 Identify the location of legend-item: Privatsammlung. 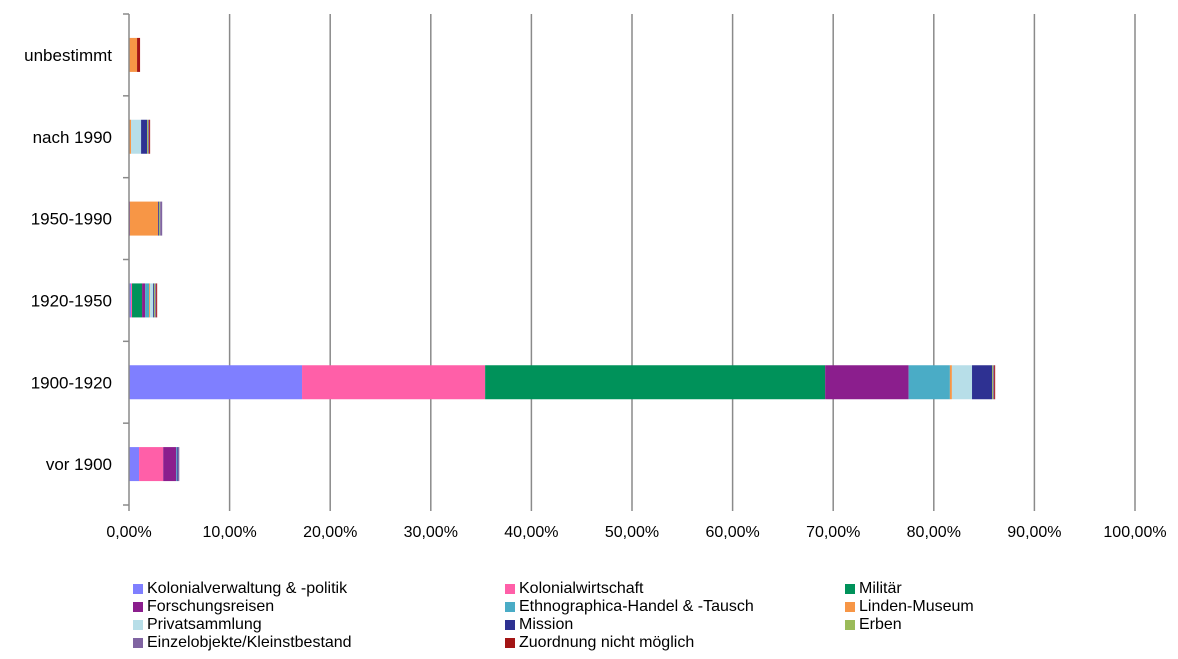
(319, 625).